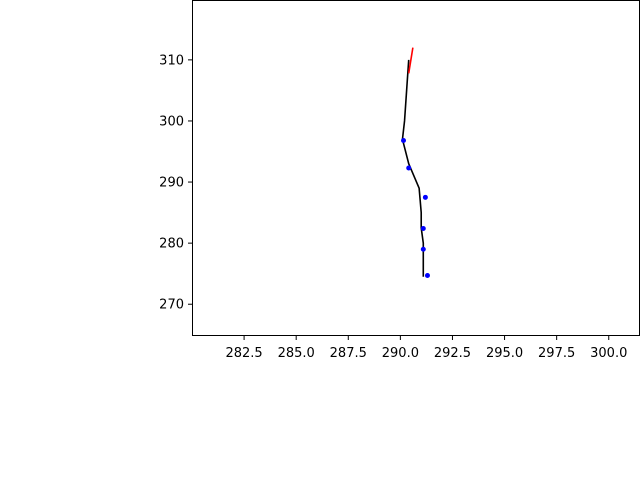 This screenshot has width=640, height=484. I want to click on x-tick-label-4: 292.5, so click(452, 353).